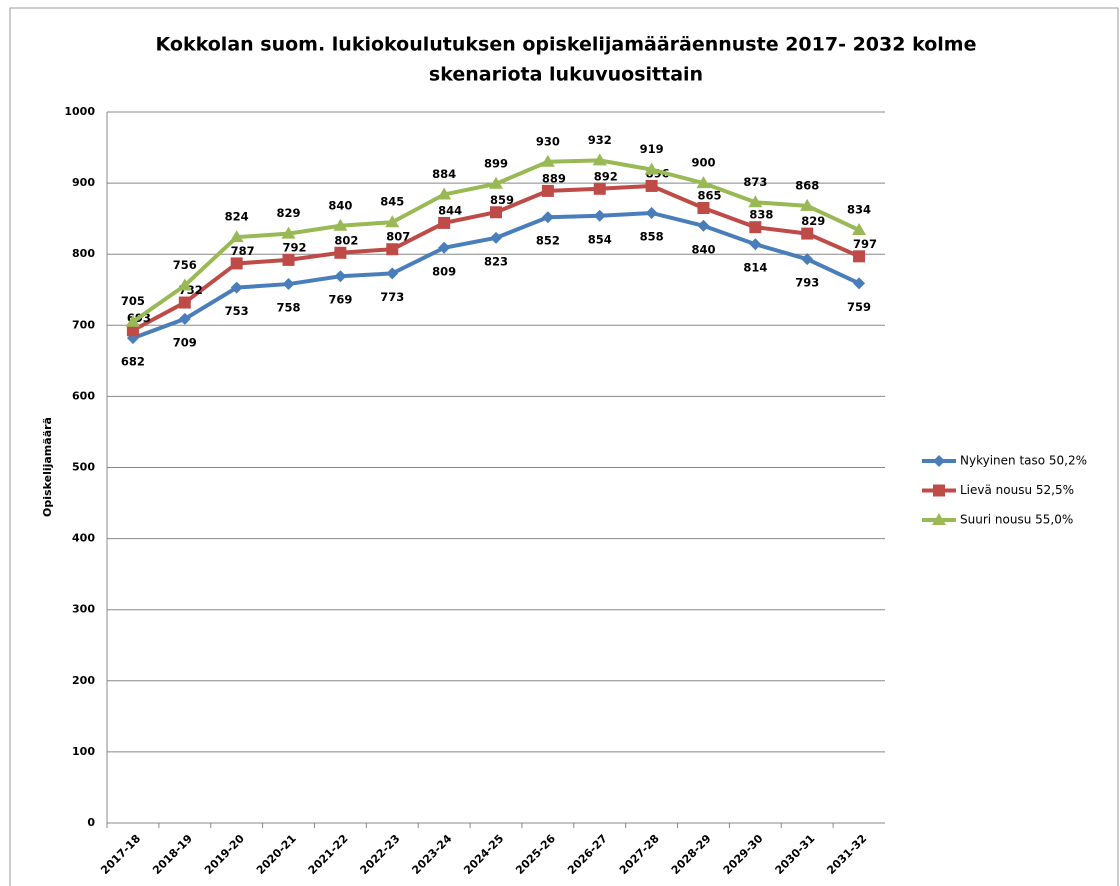 The height and width of the screenshot is (886, 1120). Describe the element at coordinates (566, 75) in the screenshot. I see `chart-title: skenariota lukuvuosittain` at that location.